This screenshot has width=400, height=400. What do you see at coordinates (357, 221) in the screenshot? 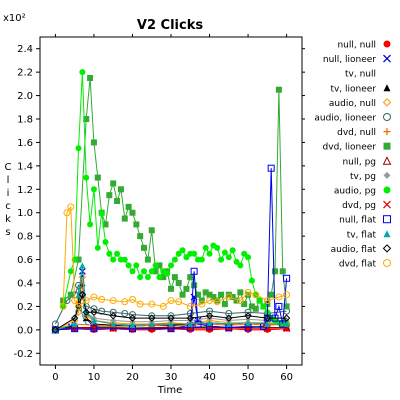
I see `legend-label: null, flat` at bounding box center [357, 221].